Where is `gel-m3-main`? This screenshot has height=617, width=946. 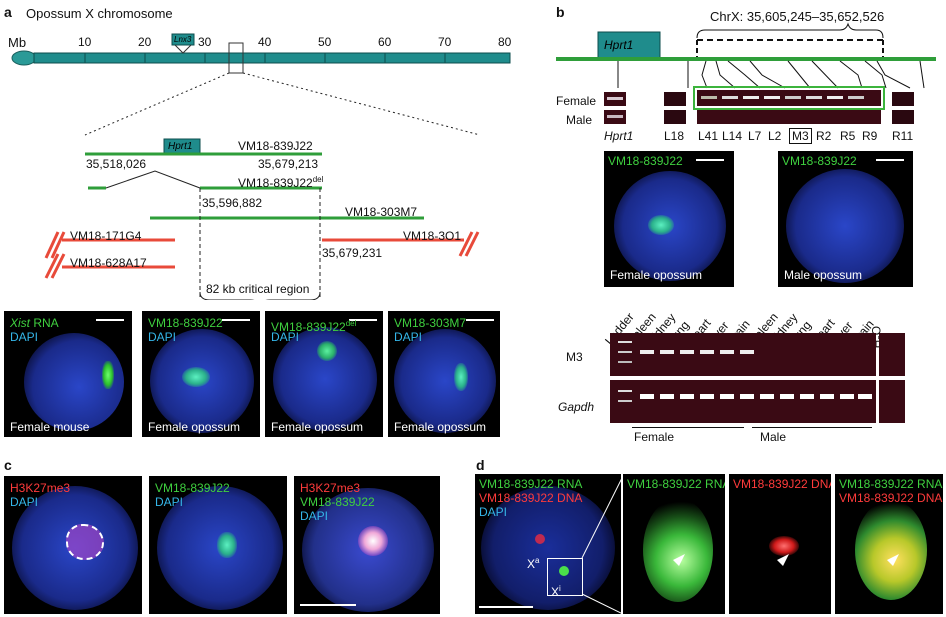
gel-m3-main is located at coordinates (743, 354).